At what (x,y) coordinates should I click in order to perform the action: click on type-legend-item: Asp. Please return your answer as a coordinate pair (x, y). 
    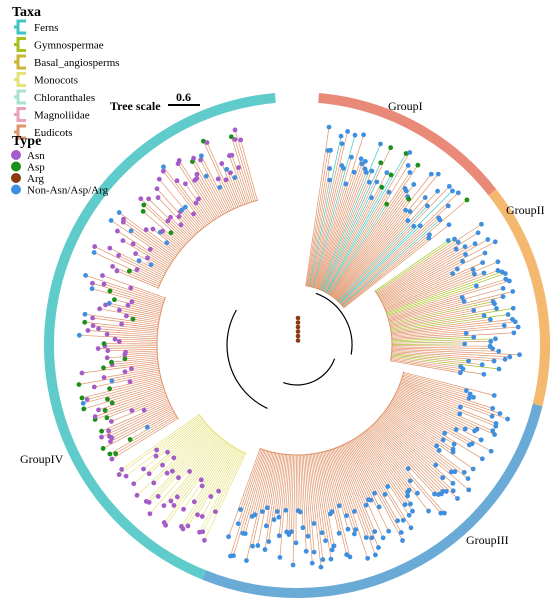
    Looking at the image, I should click on (28, 167).